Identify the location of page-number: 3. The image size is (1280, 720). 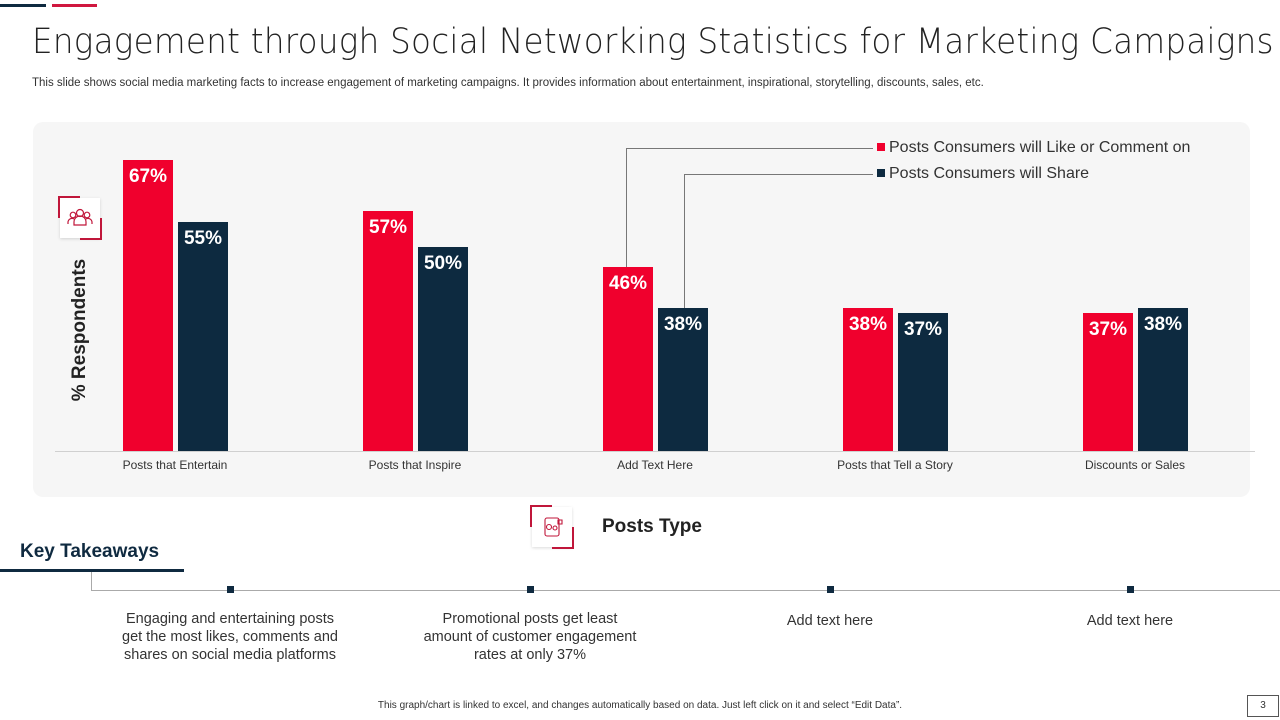
(1263, 706).